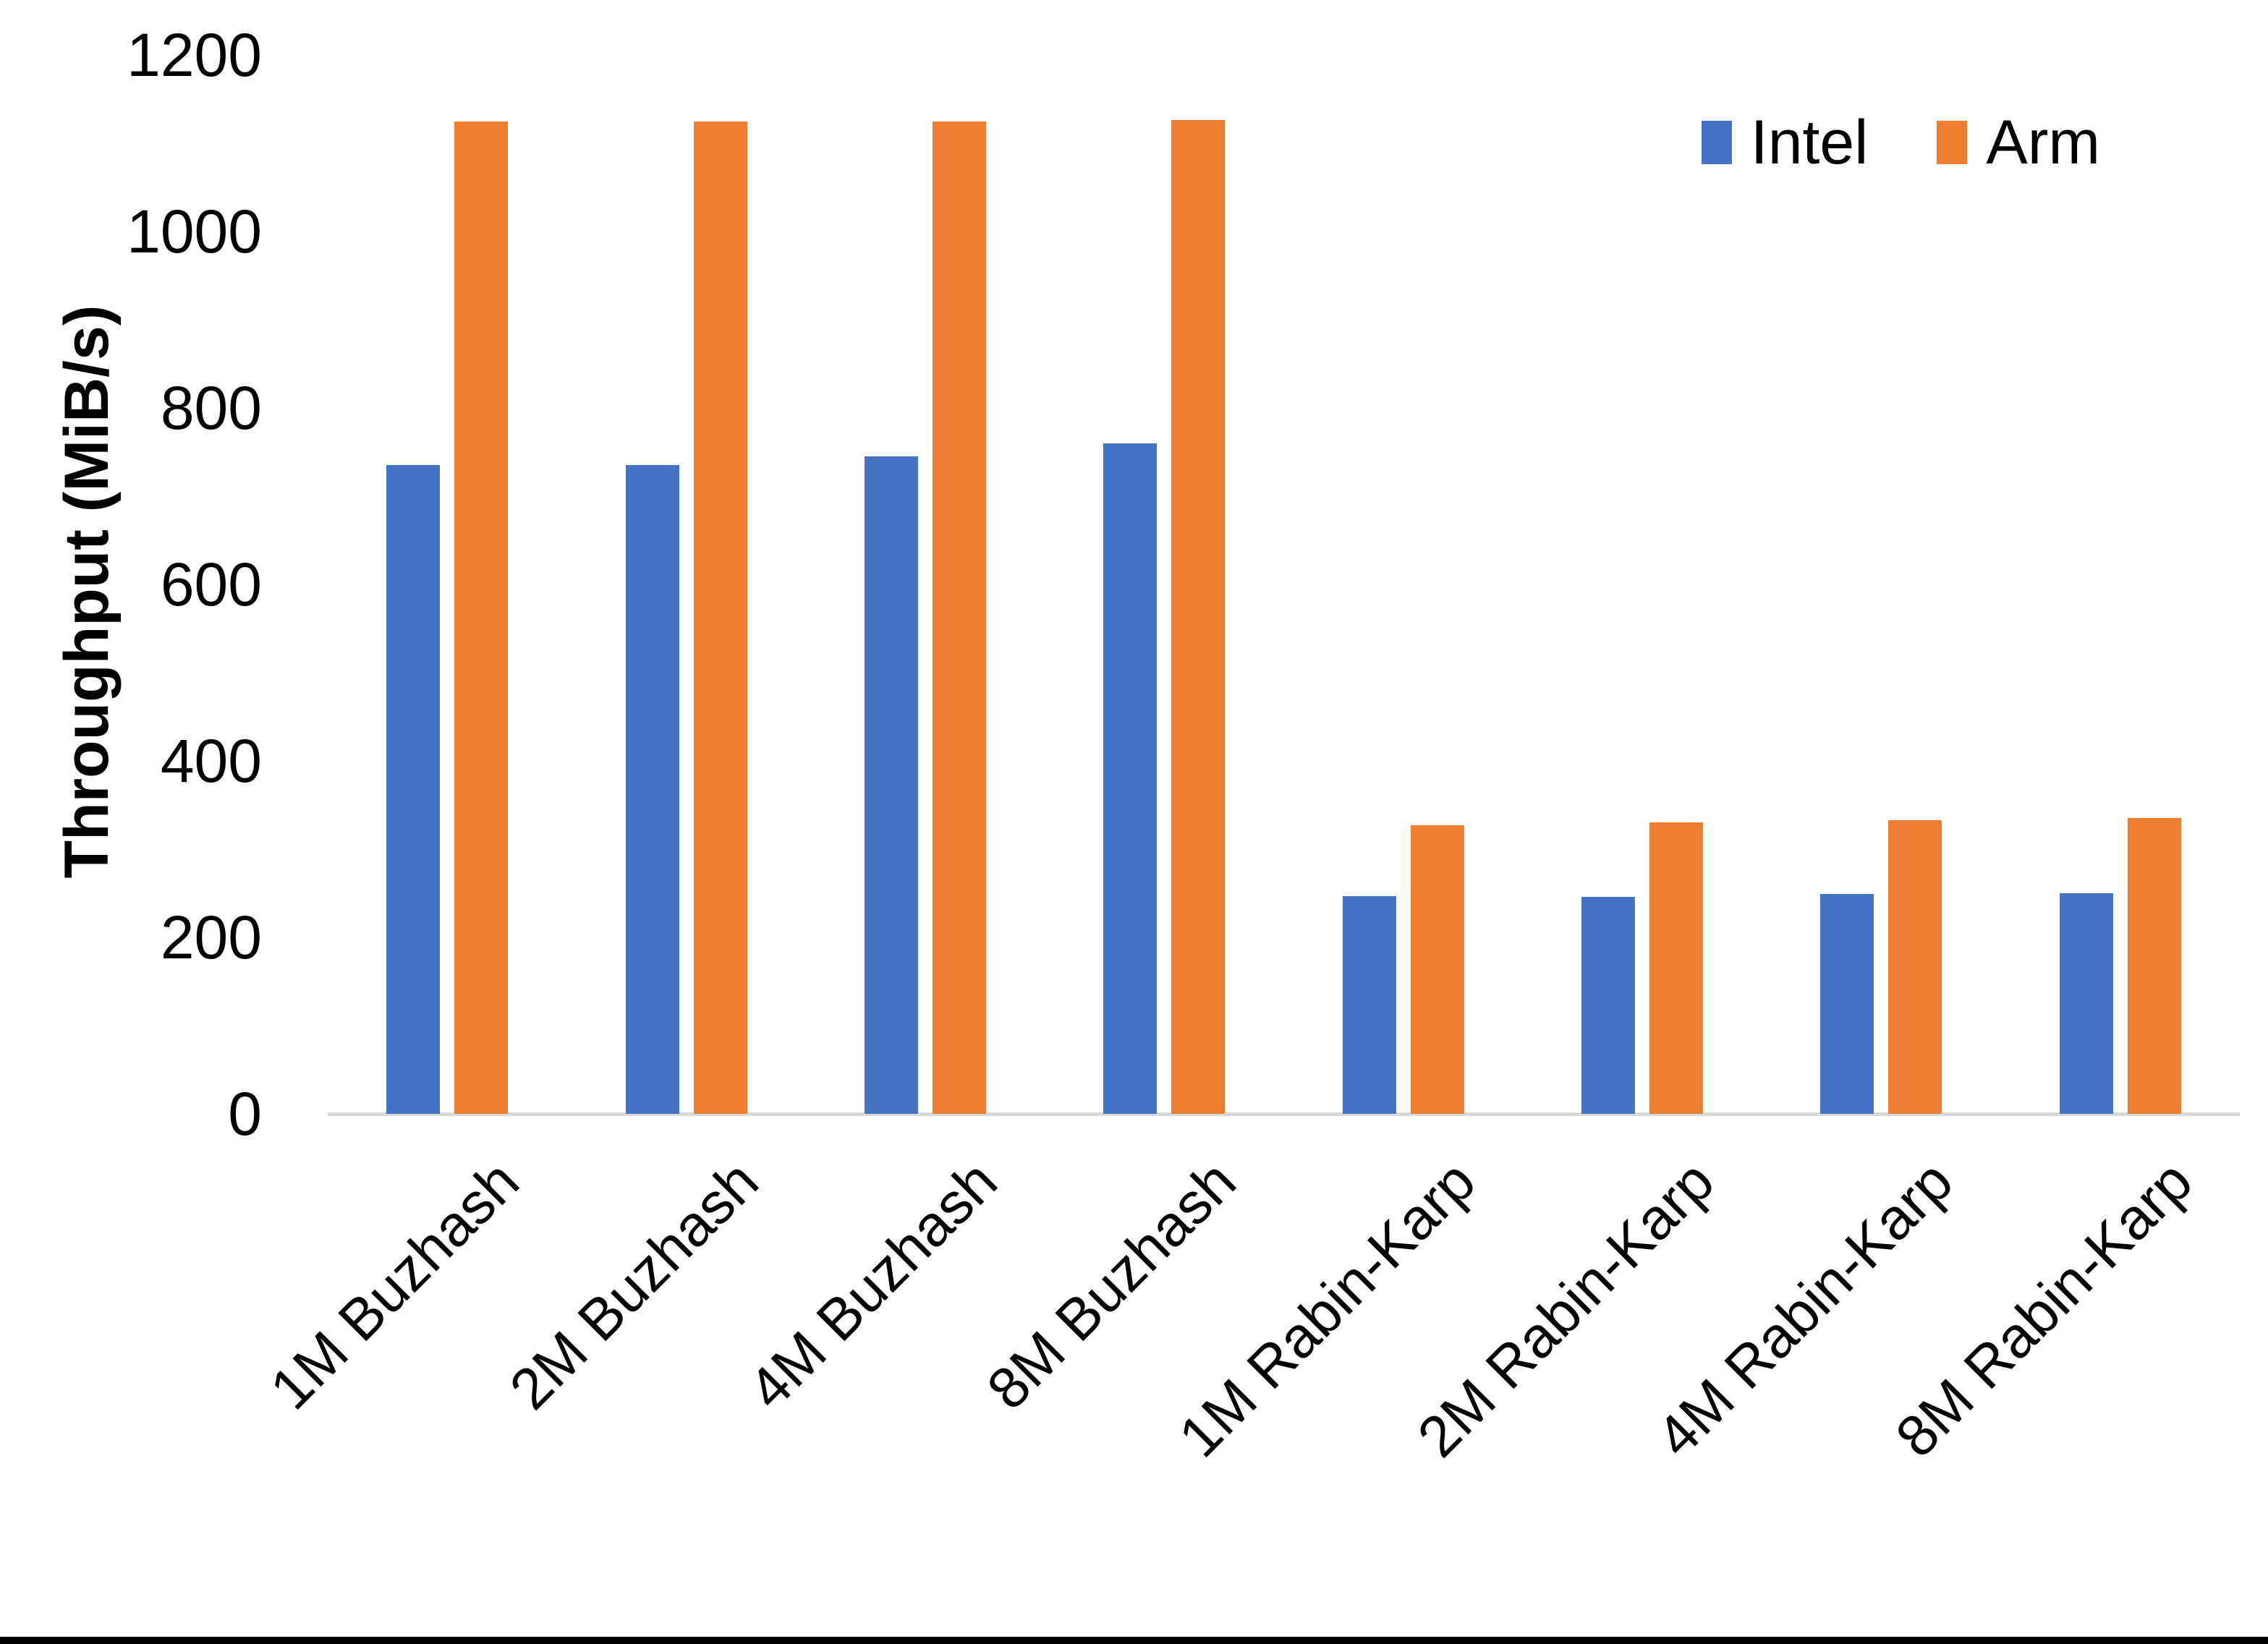 The height and width of the screenshot is (1644, 2268). What do you see at coordinates (1643, 584) in the screenshot?
I see `bar-group-2m-rabin-karp` at bounding box center [1643, 584].